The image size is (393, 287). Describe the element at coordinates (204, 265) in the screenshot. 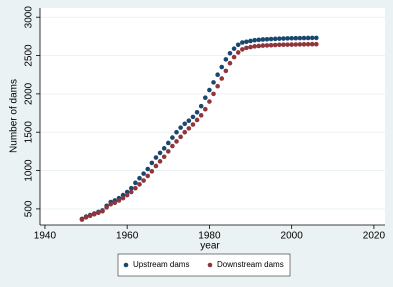

I see `legend-box` at that location.